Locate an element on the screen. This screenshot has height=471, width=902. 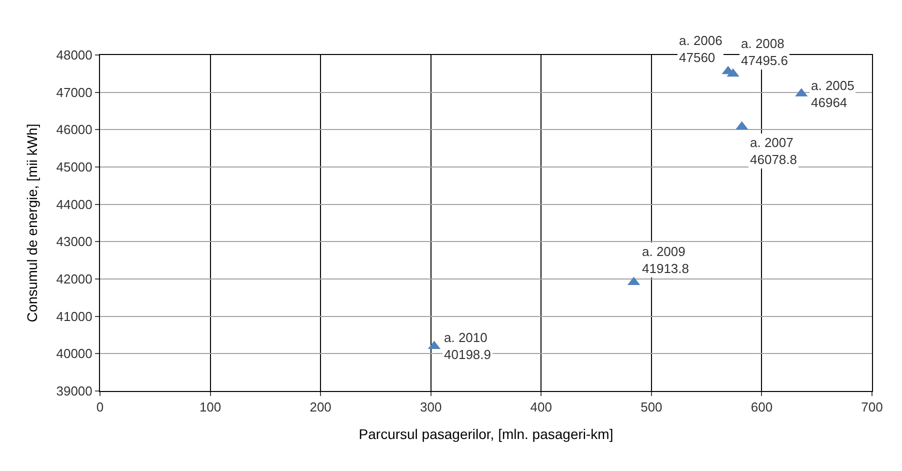
x-tick-label: 100 is located at coordinates (210, 407).